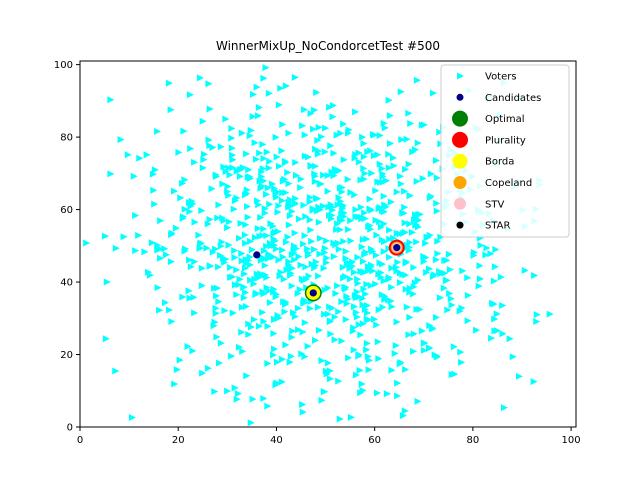  What do you see at coordinates (460, 225) in the screenshot?
I see `legend-marker-star` at bounding box center [460, 225].